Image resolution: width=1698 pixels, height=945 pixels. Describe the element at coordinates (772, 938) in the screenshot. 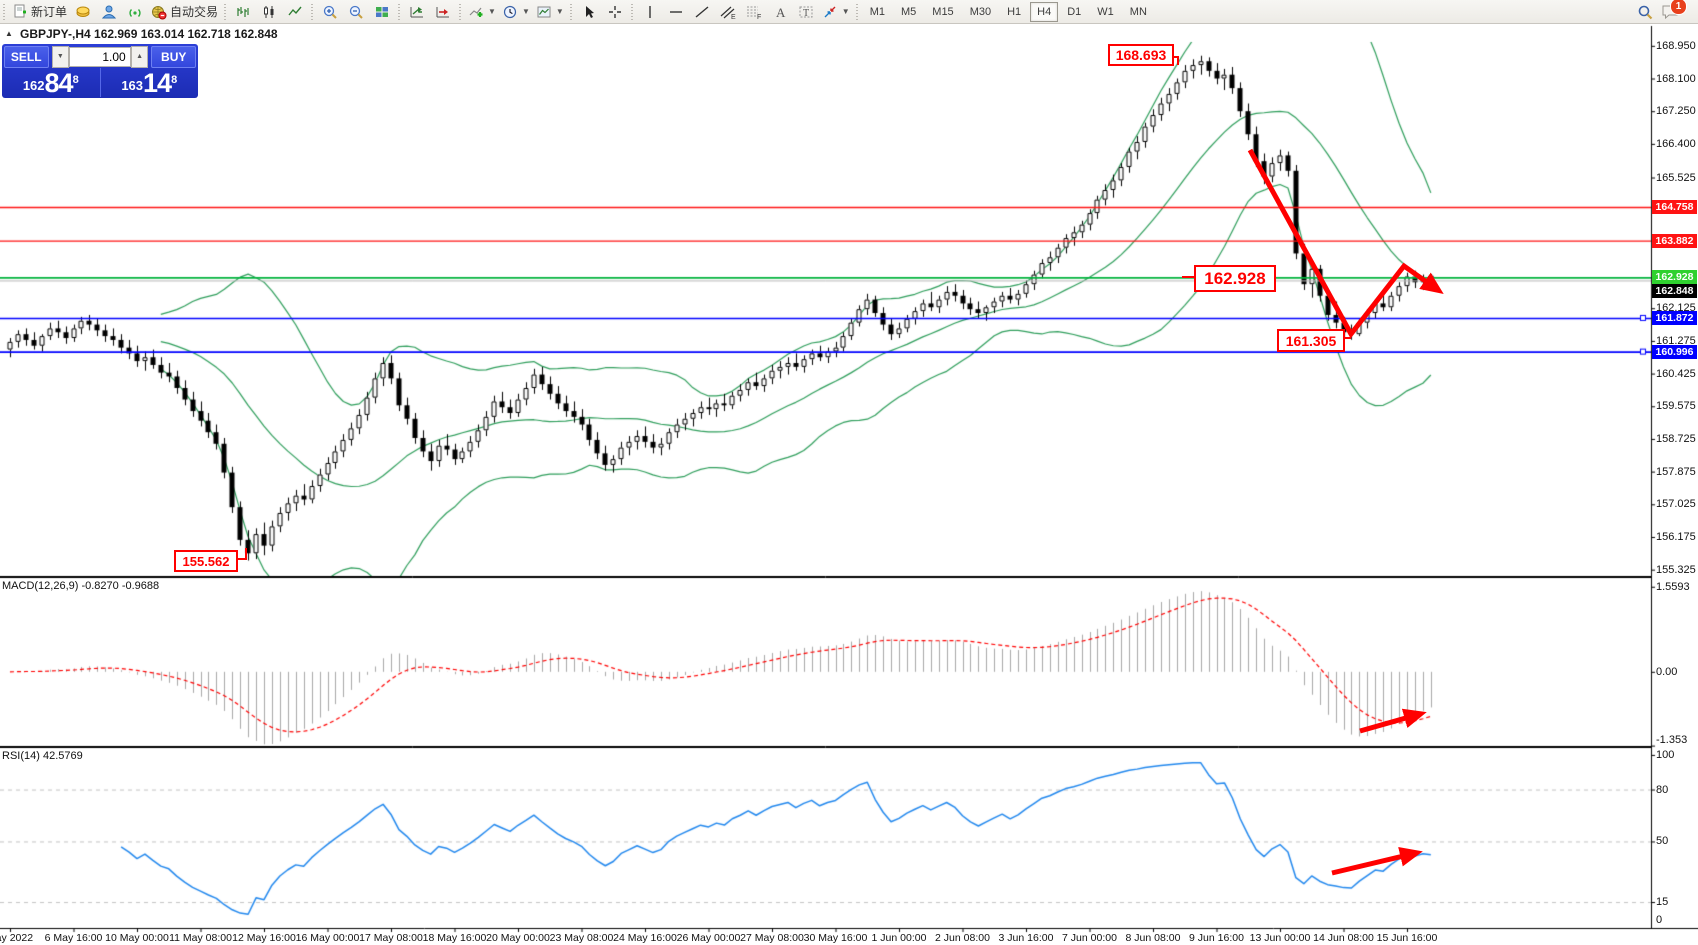

I see `time-axis-label: 27 May 08:00` at that location.